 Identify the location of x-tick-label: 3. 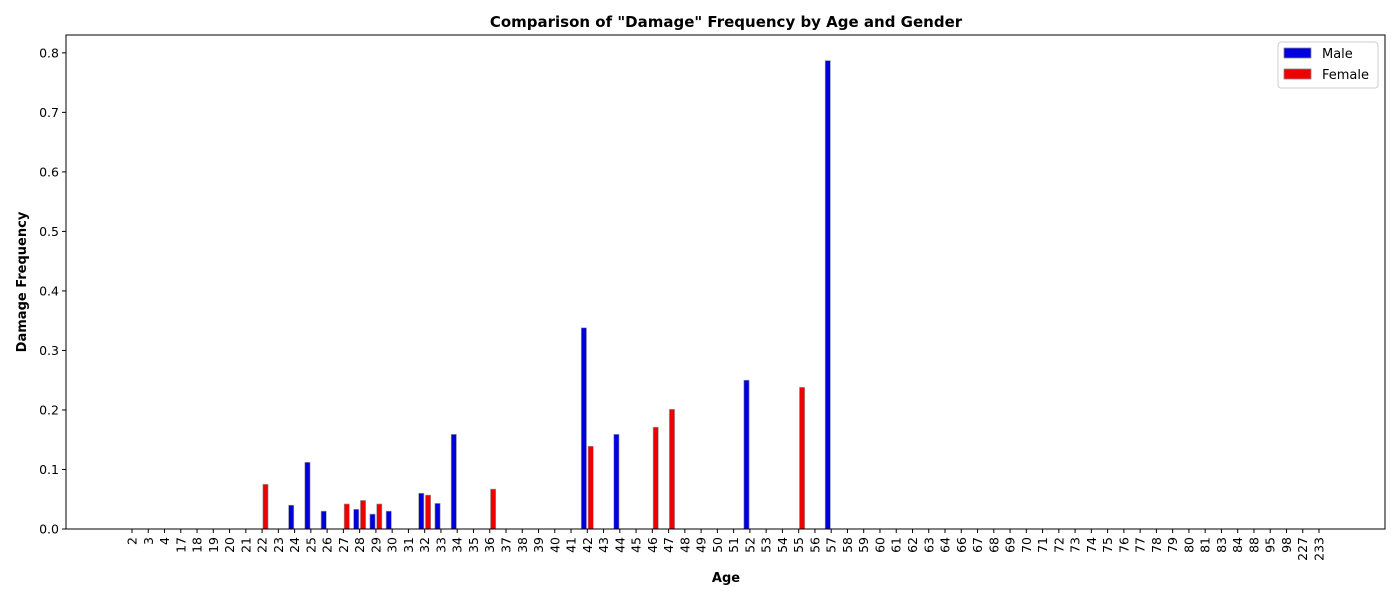
(148, 541).